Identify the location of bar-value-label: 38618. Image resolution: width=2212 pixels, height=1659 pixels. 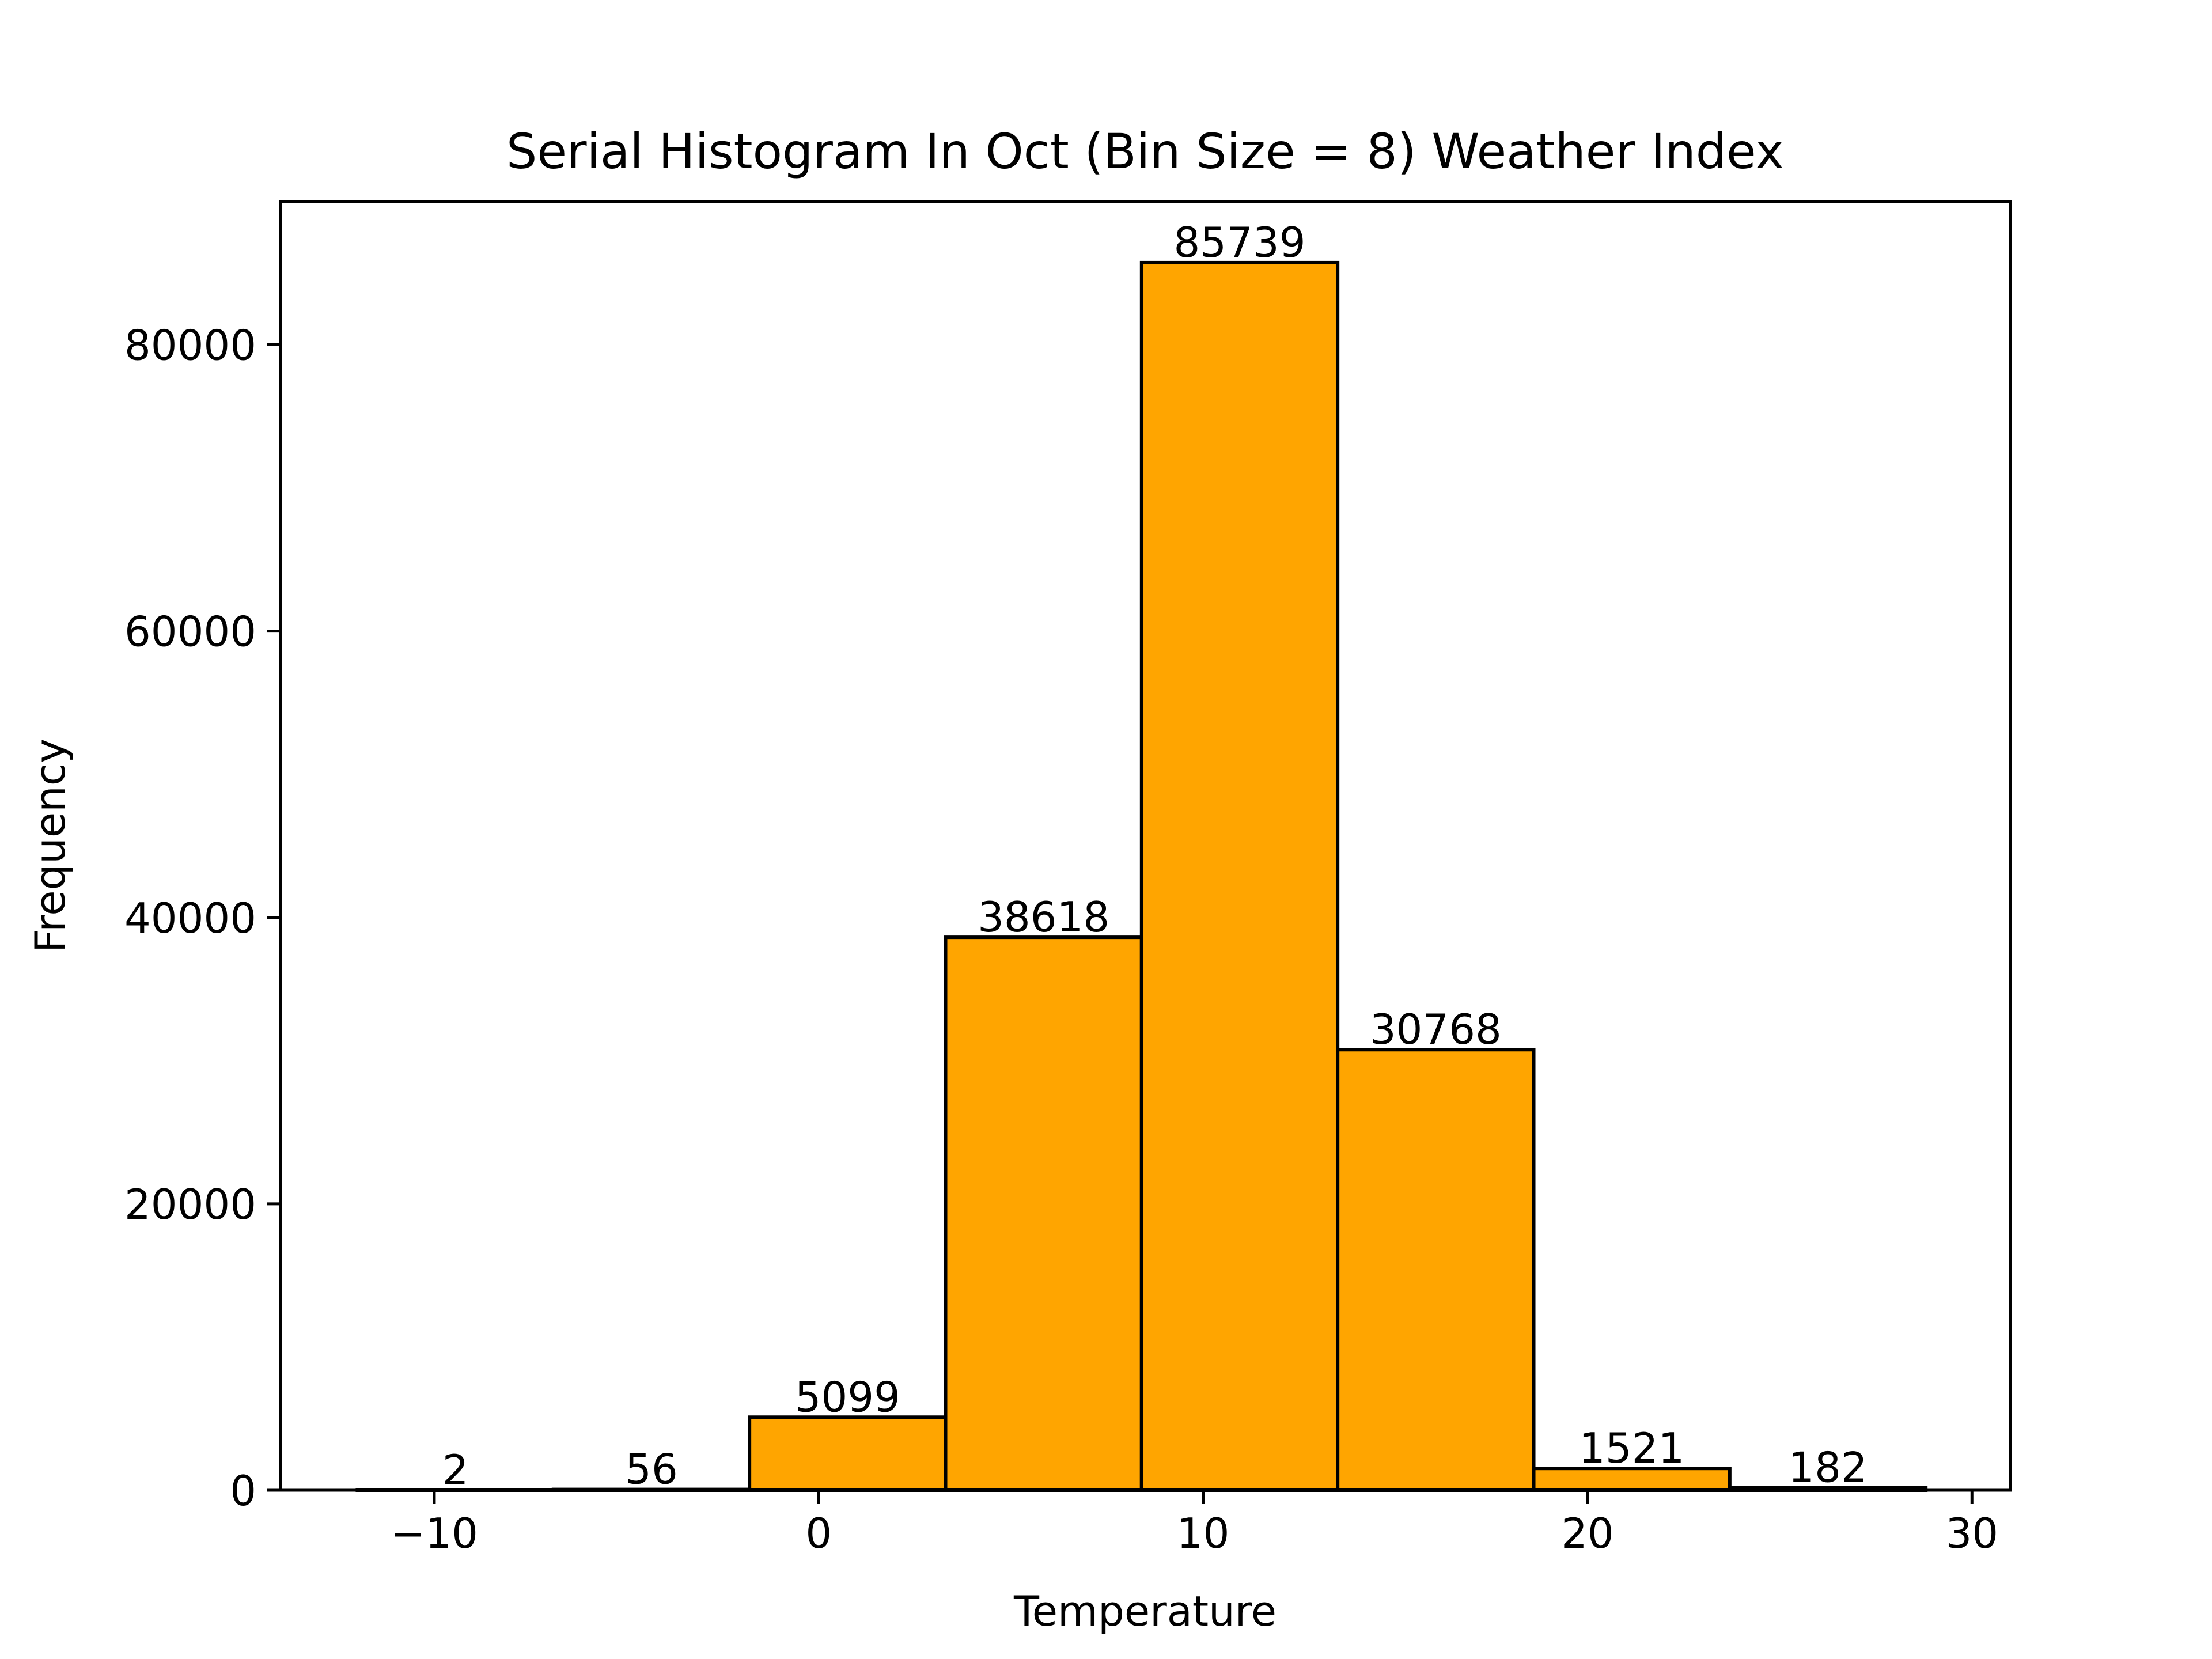
(1043, 917).